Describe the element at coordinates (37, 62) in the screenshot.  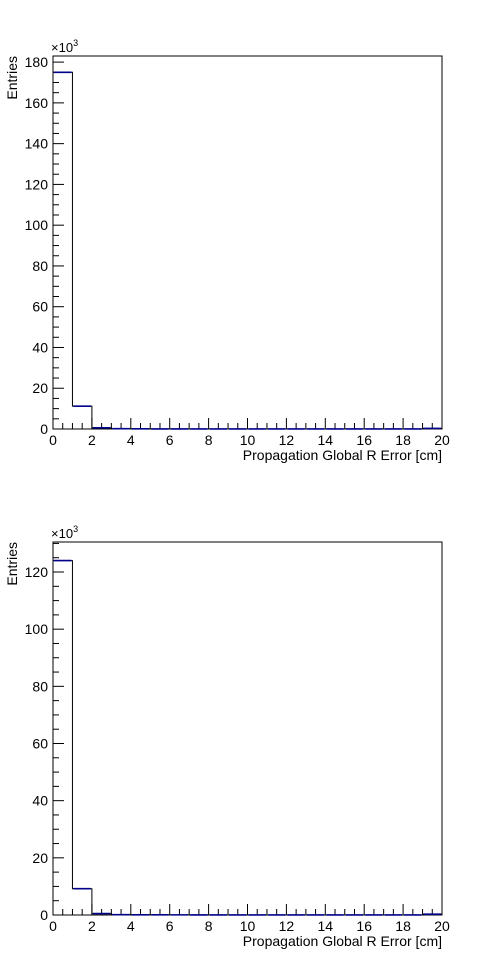
I see `y-tick-label: 180` at that location.